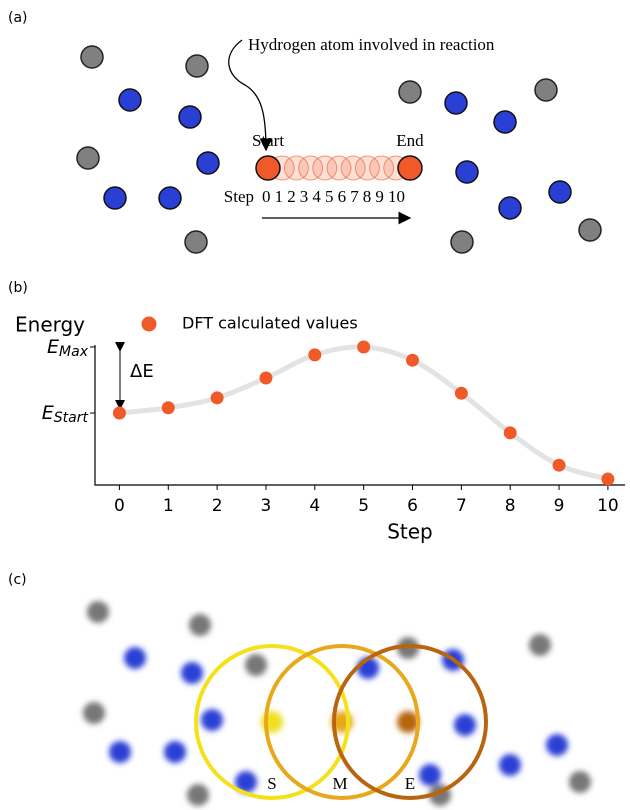  I want to click on legend-marker, so click(149, 324).